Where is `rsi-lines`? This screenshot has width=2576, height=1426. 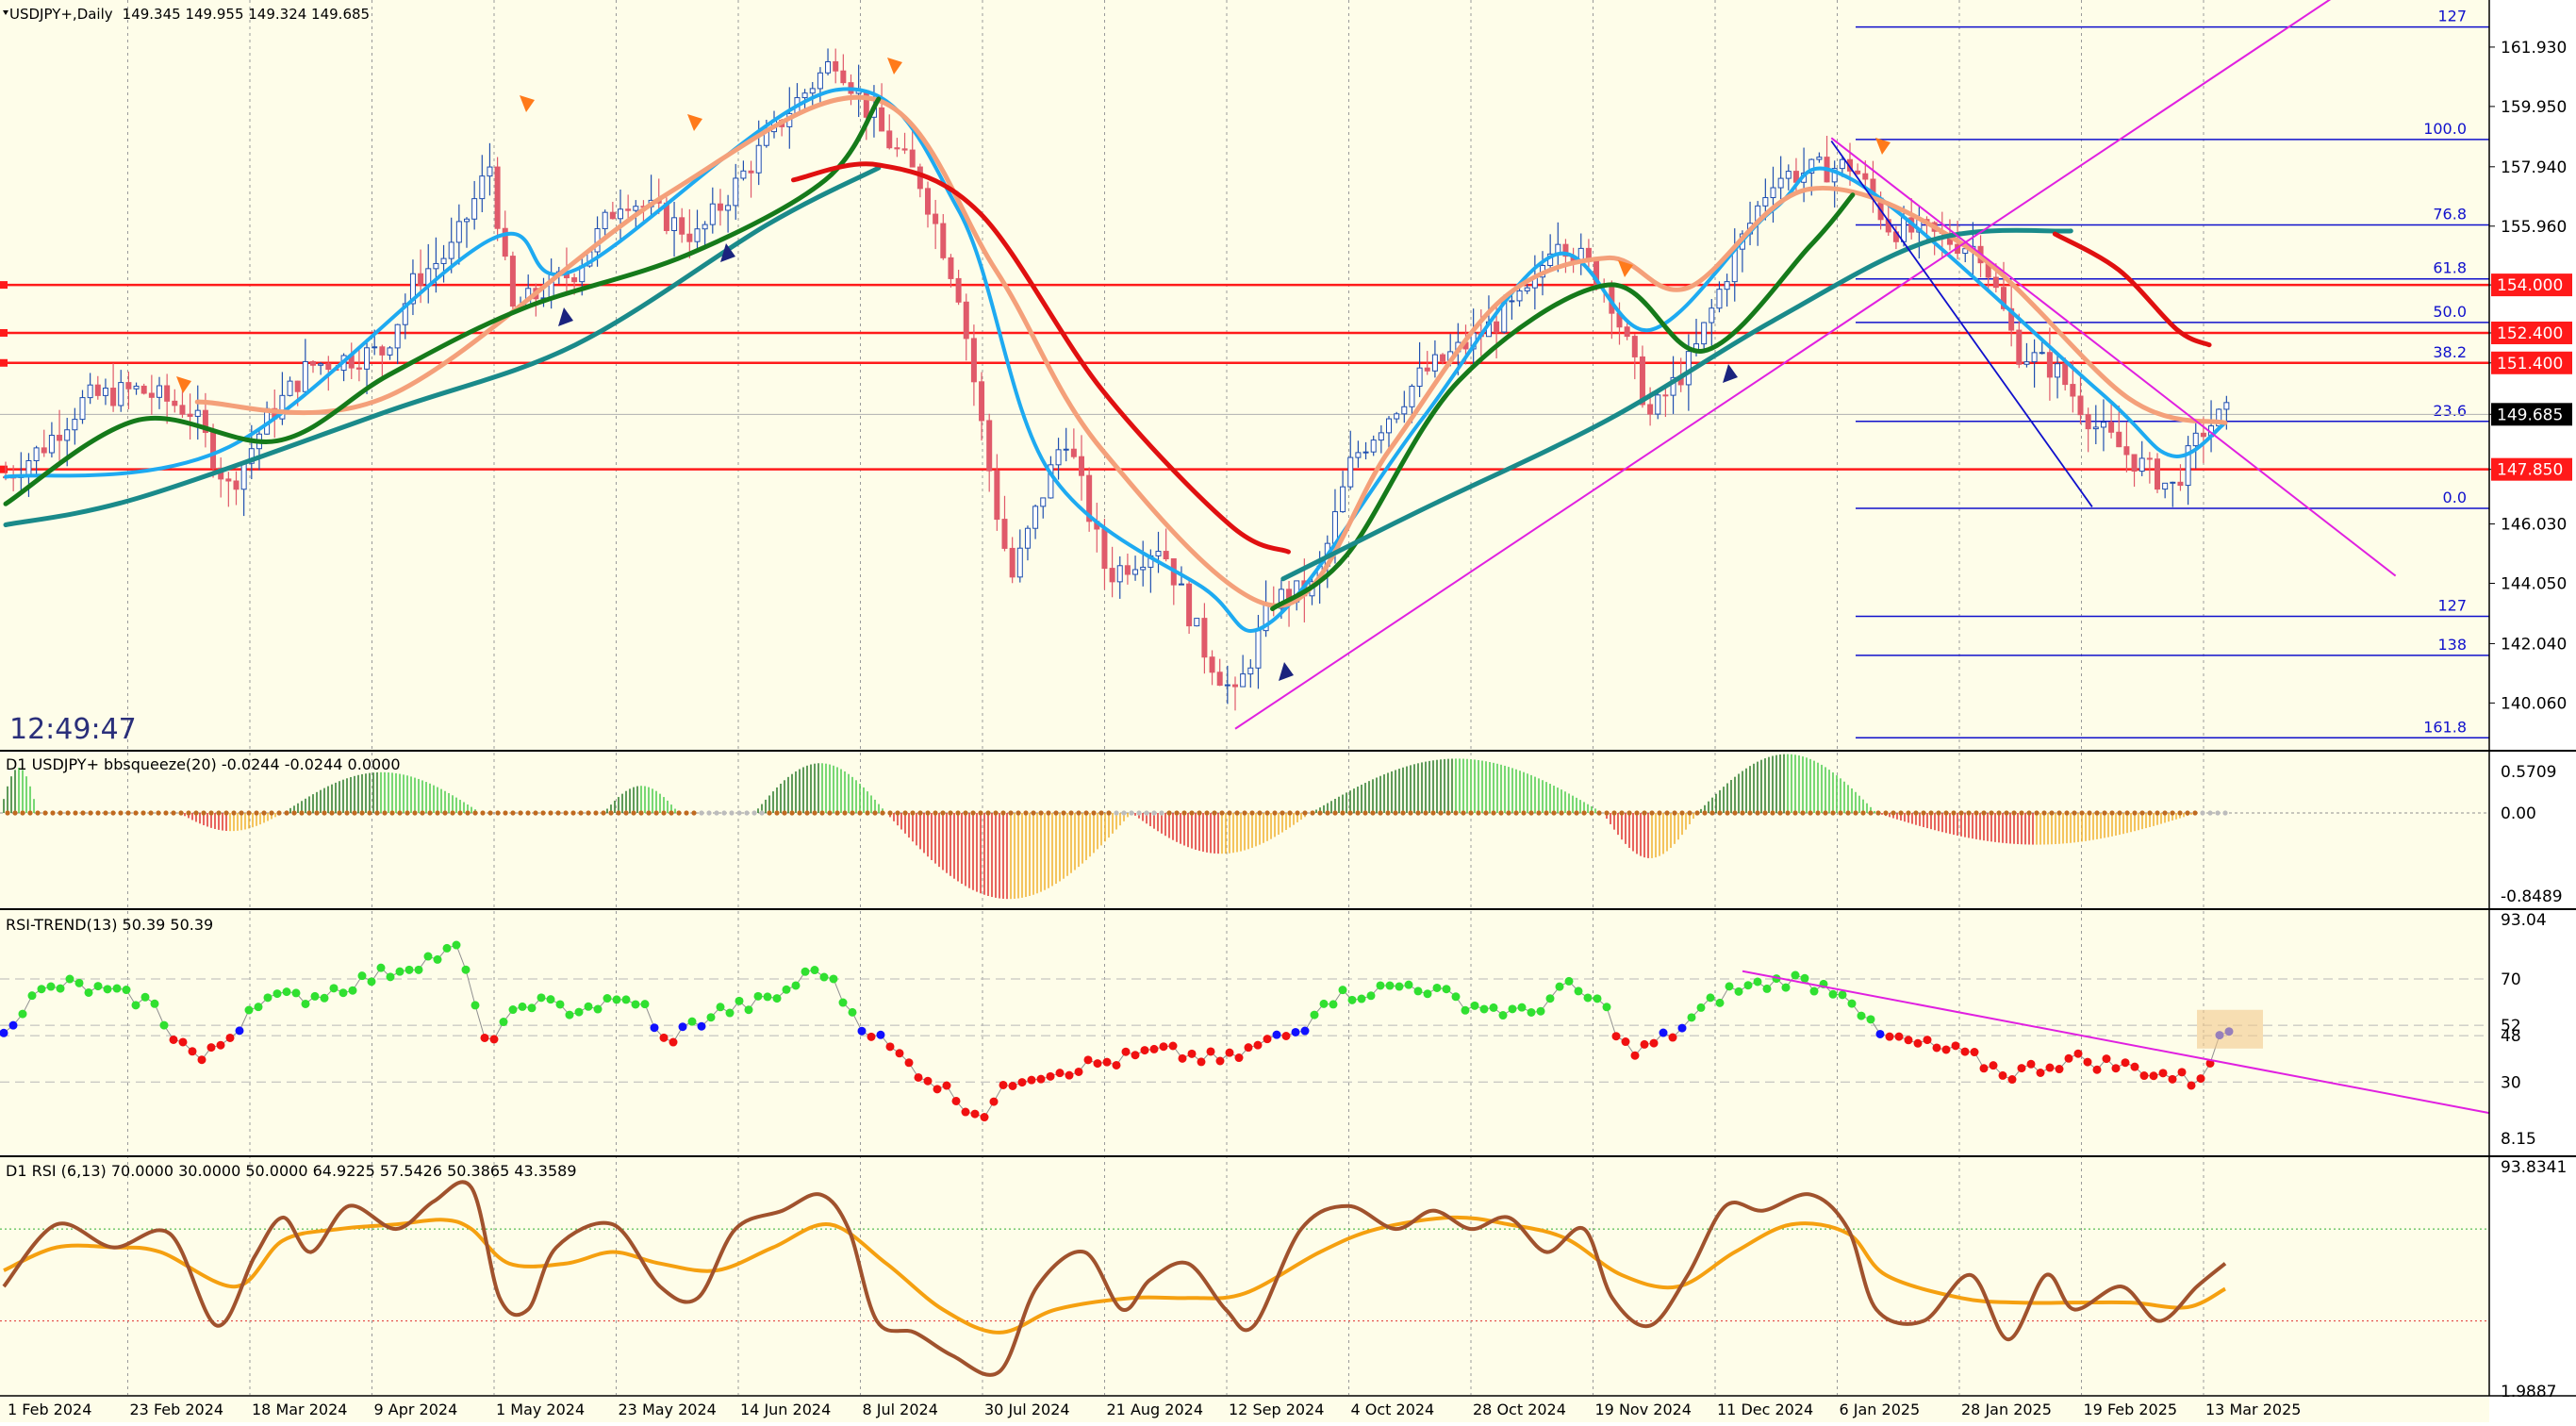
rsi-lines is located at coordinates (1244, 1278).